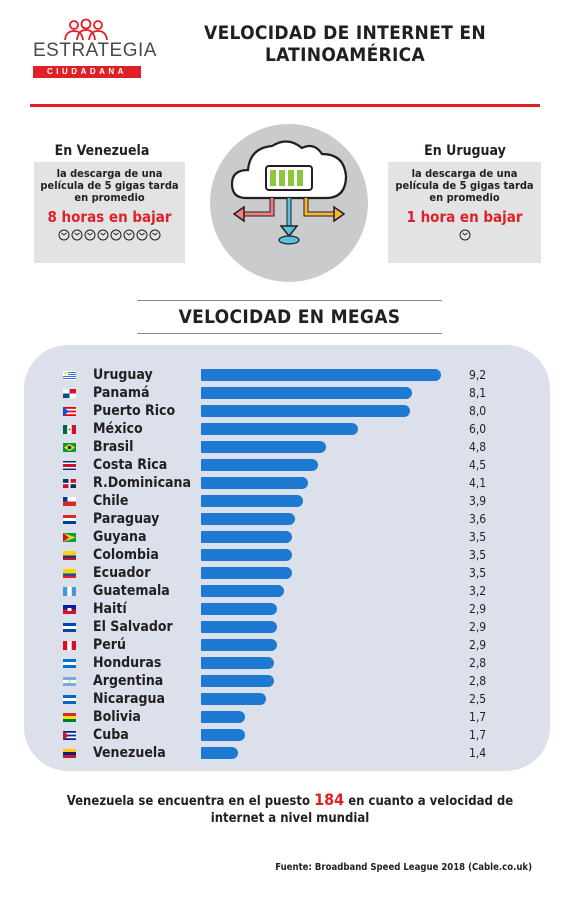 The width and height of the screenshot is (580, 901). What do you see at coordinates (126, 555) in the screenshot?
I see `category-label: Colombia` at bounding box center [126, 555].